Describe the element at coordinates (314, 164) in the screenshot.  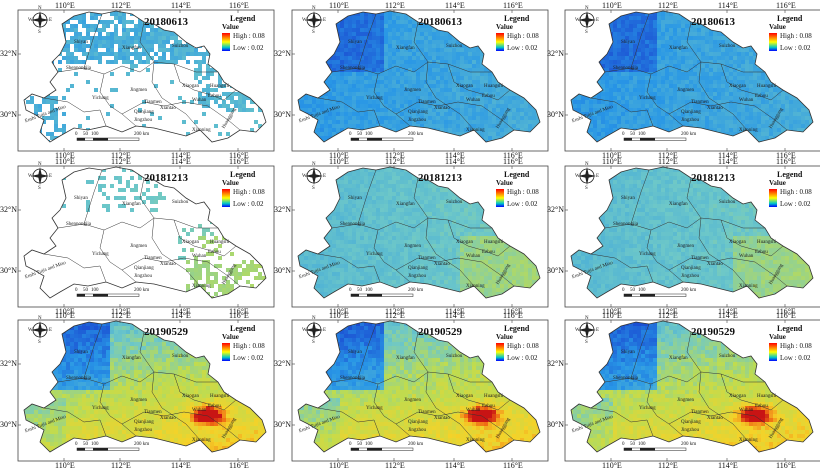
I see `compass-n: N` at that location.